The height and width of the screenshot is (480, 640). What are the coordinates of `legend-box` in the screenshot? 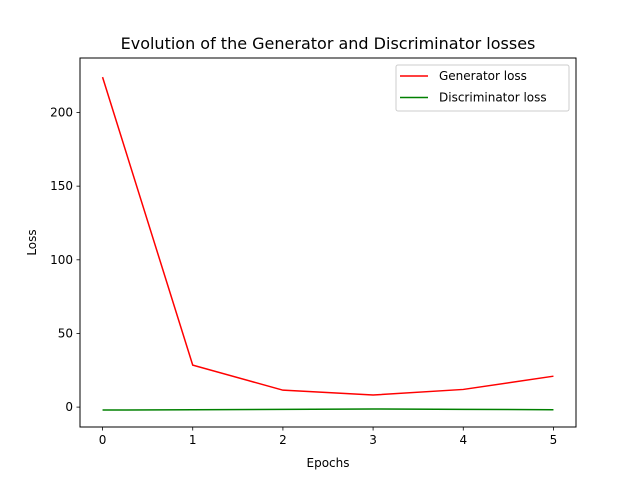 It's located at (482, 88).